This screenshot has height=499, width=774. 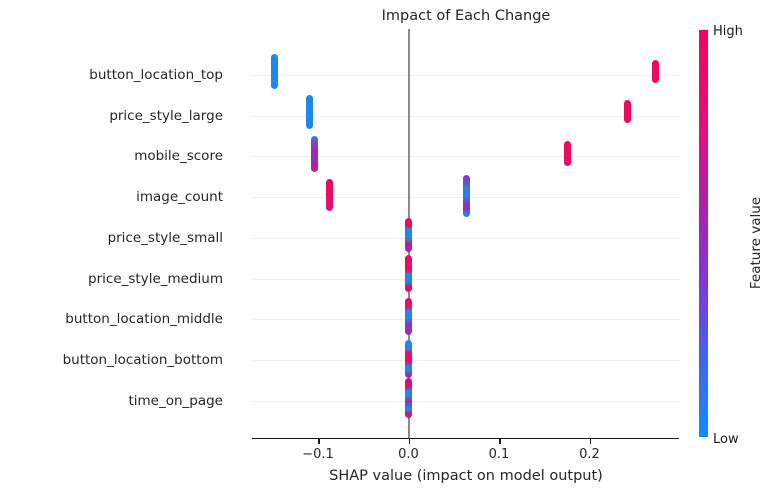 I want to click on x-tick-label: 0.2, so click(x=589, y=454).